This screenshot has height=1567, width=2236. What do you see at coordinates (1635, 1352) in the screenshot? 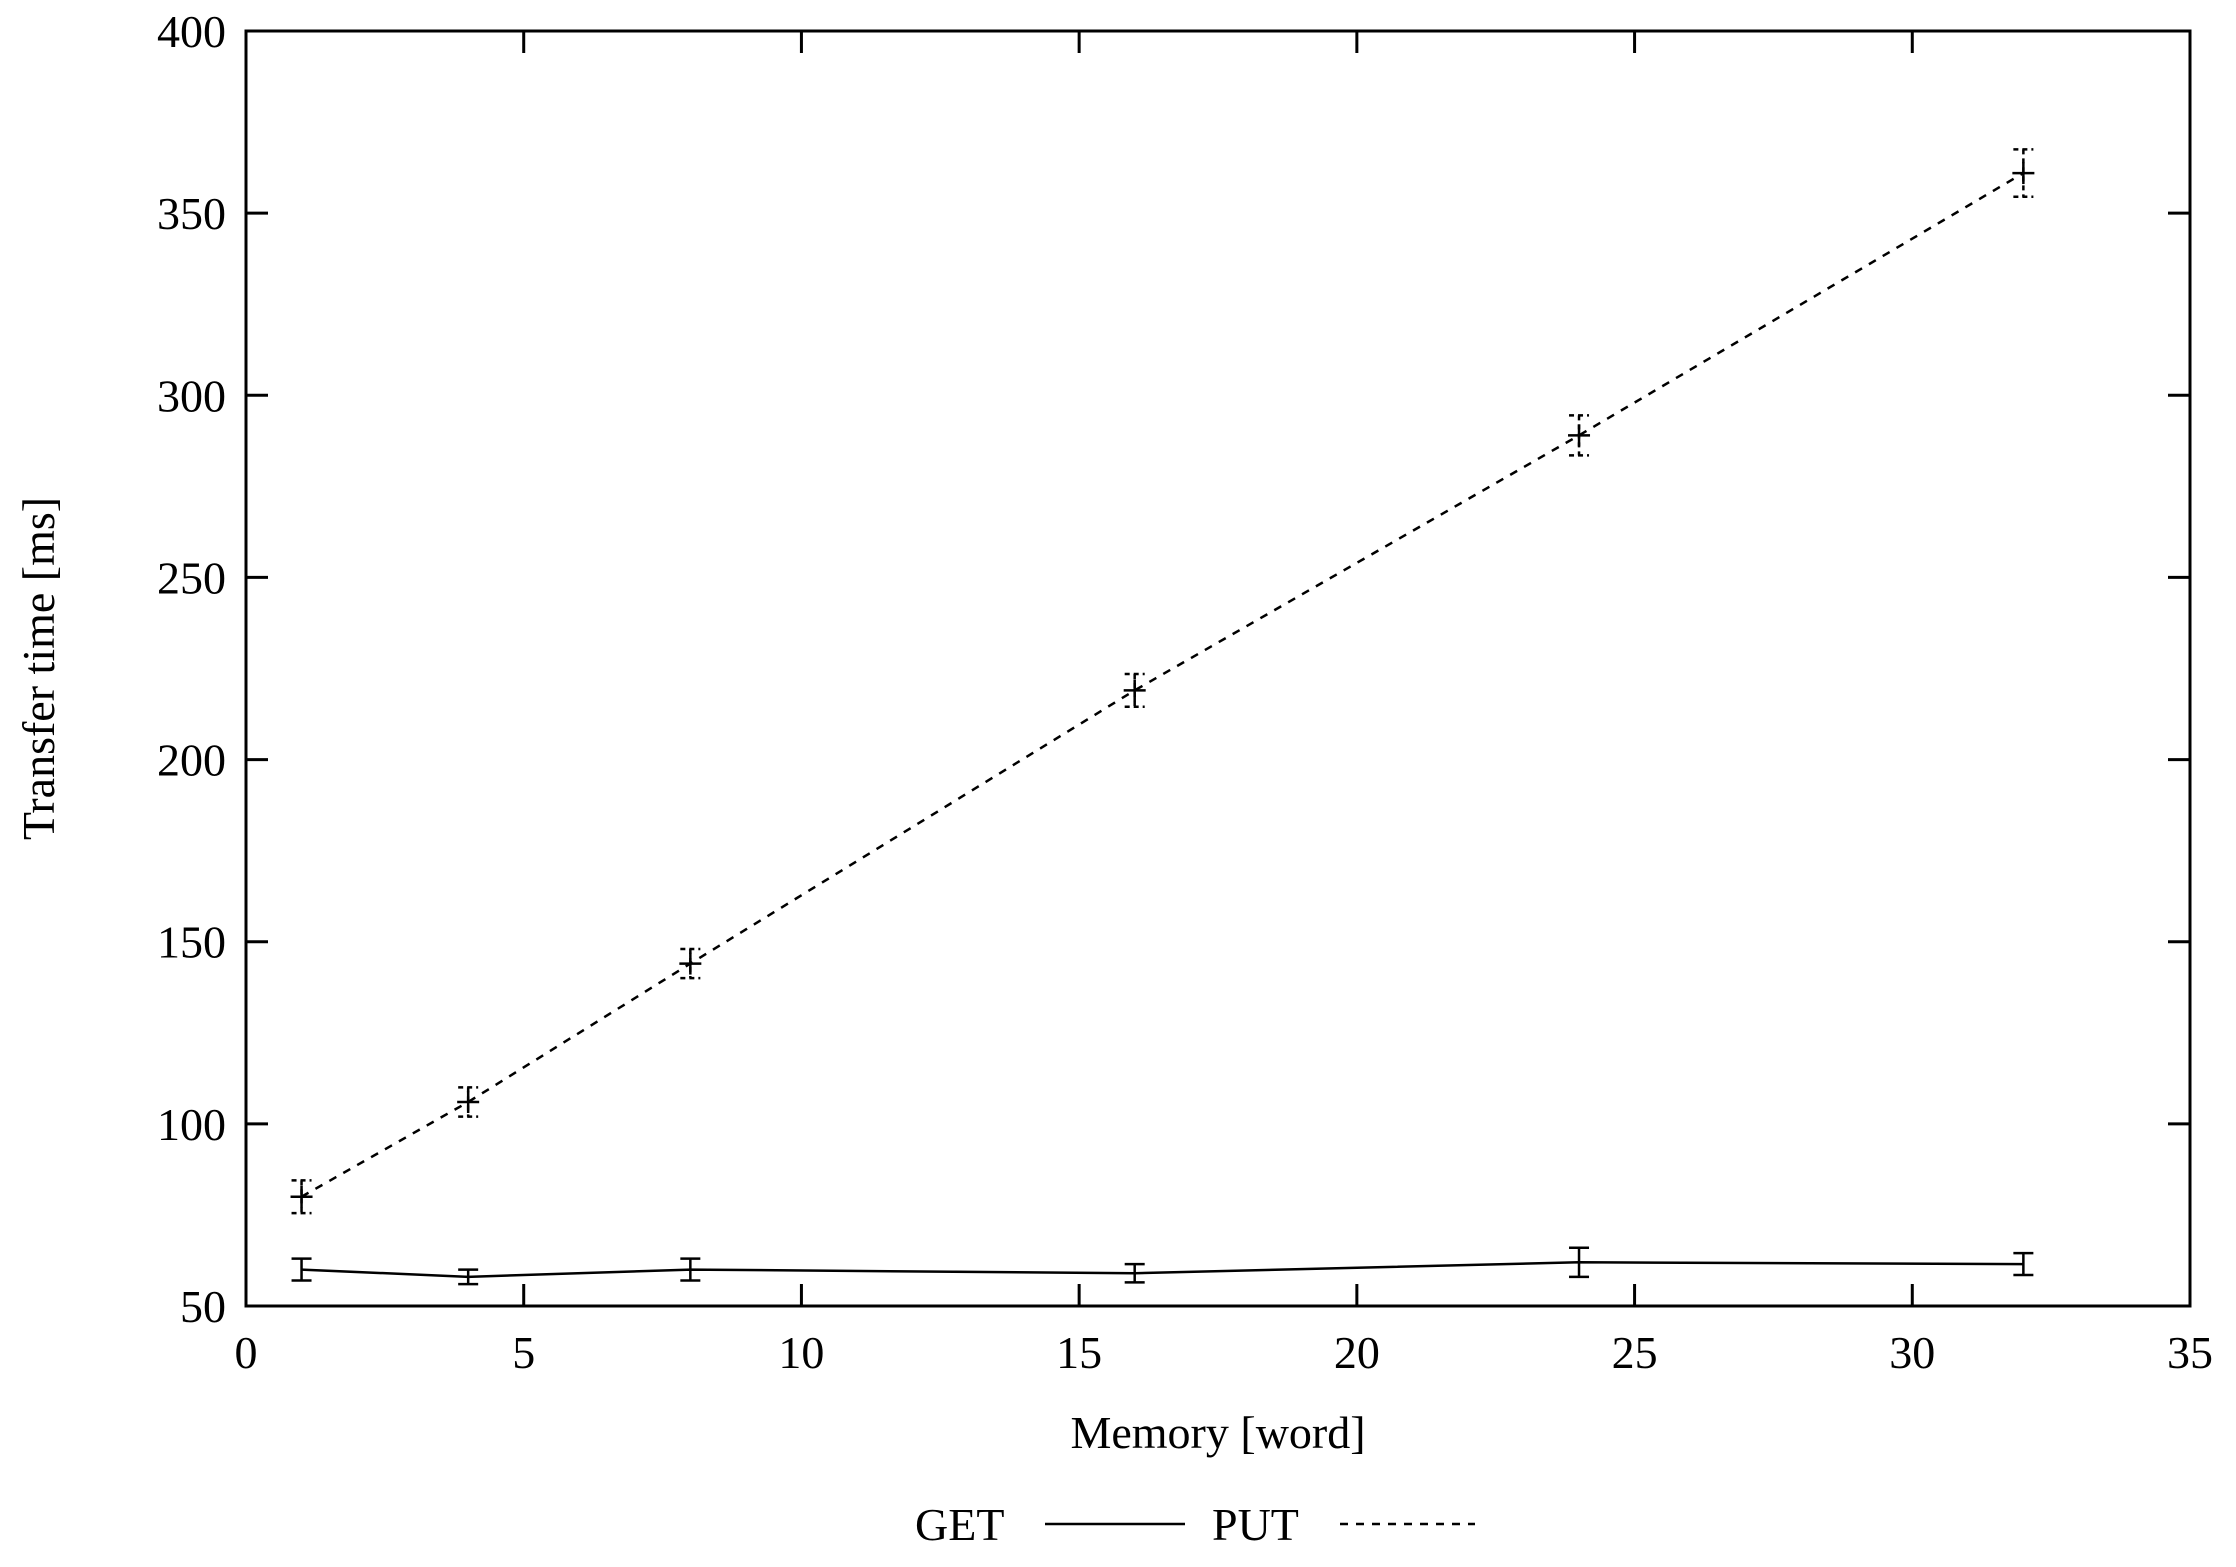
I see `x-tick-label: 25` at bounding box center [1635, 1352].